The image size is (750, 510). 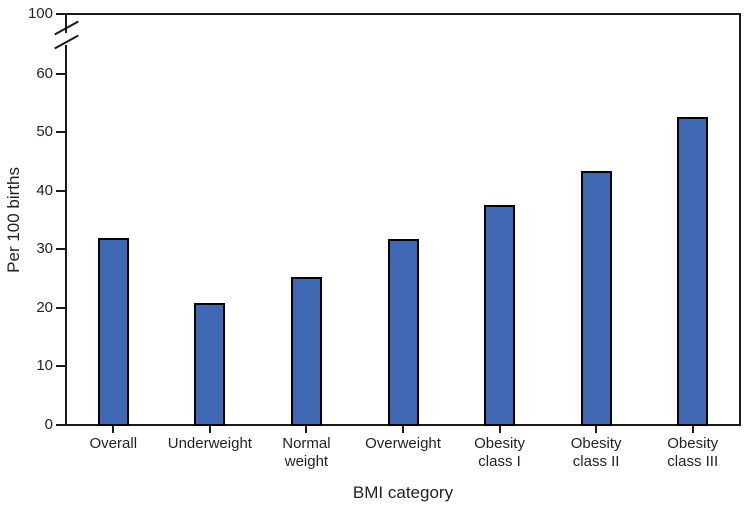 I want to click on y-axis-segment-lower, so click(x=66, y=235).